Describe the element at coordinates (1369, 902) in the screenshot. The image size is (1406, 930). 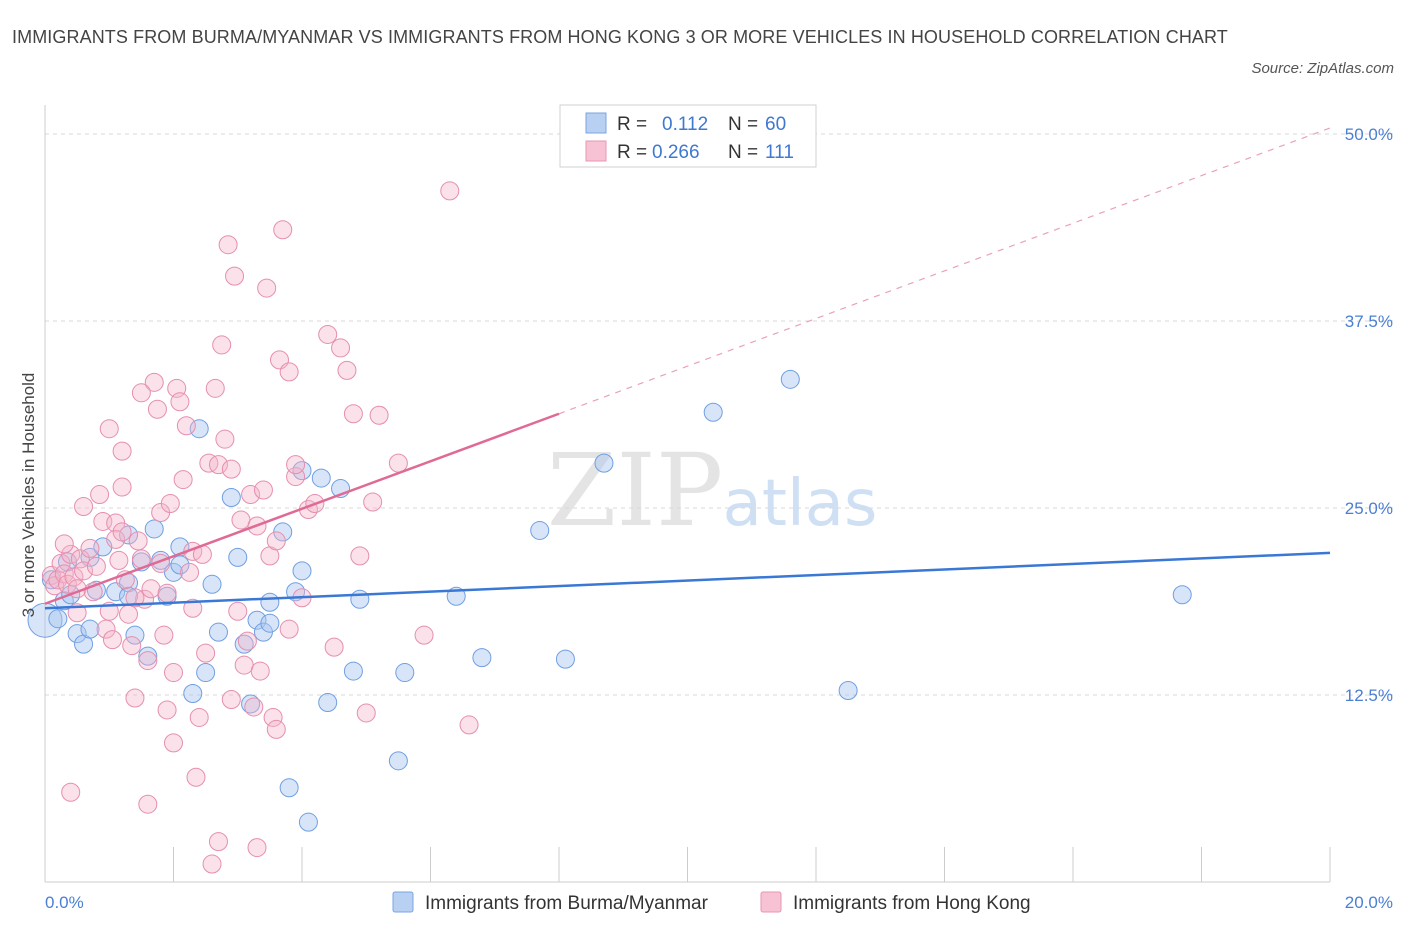
I see `x-tick-label-right: 20.0%` at that location.